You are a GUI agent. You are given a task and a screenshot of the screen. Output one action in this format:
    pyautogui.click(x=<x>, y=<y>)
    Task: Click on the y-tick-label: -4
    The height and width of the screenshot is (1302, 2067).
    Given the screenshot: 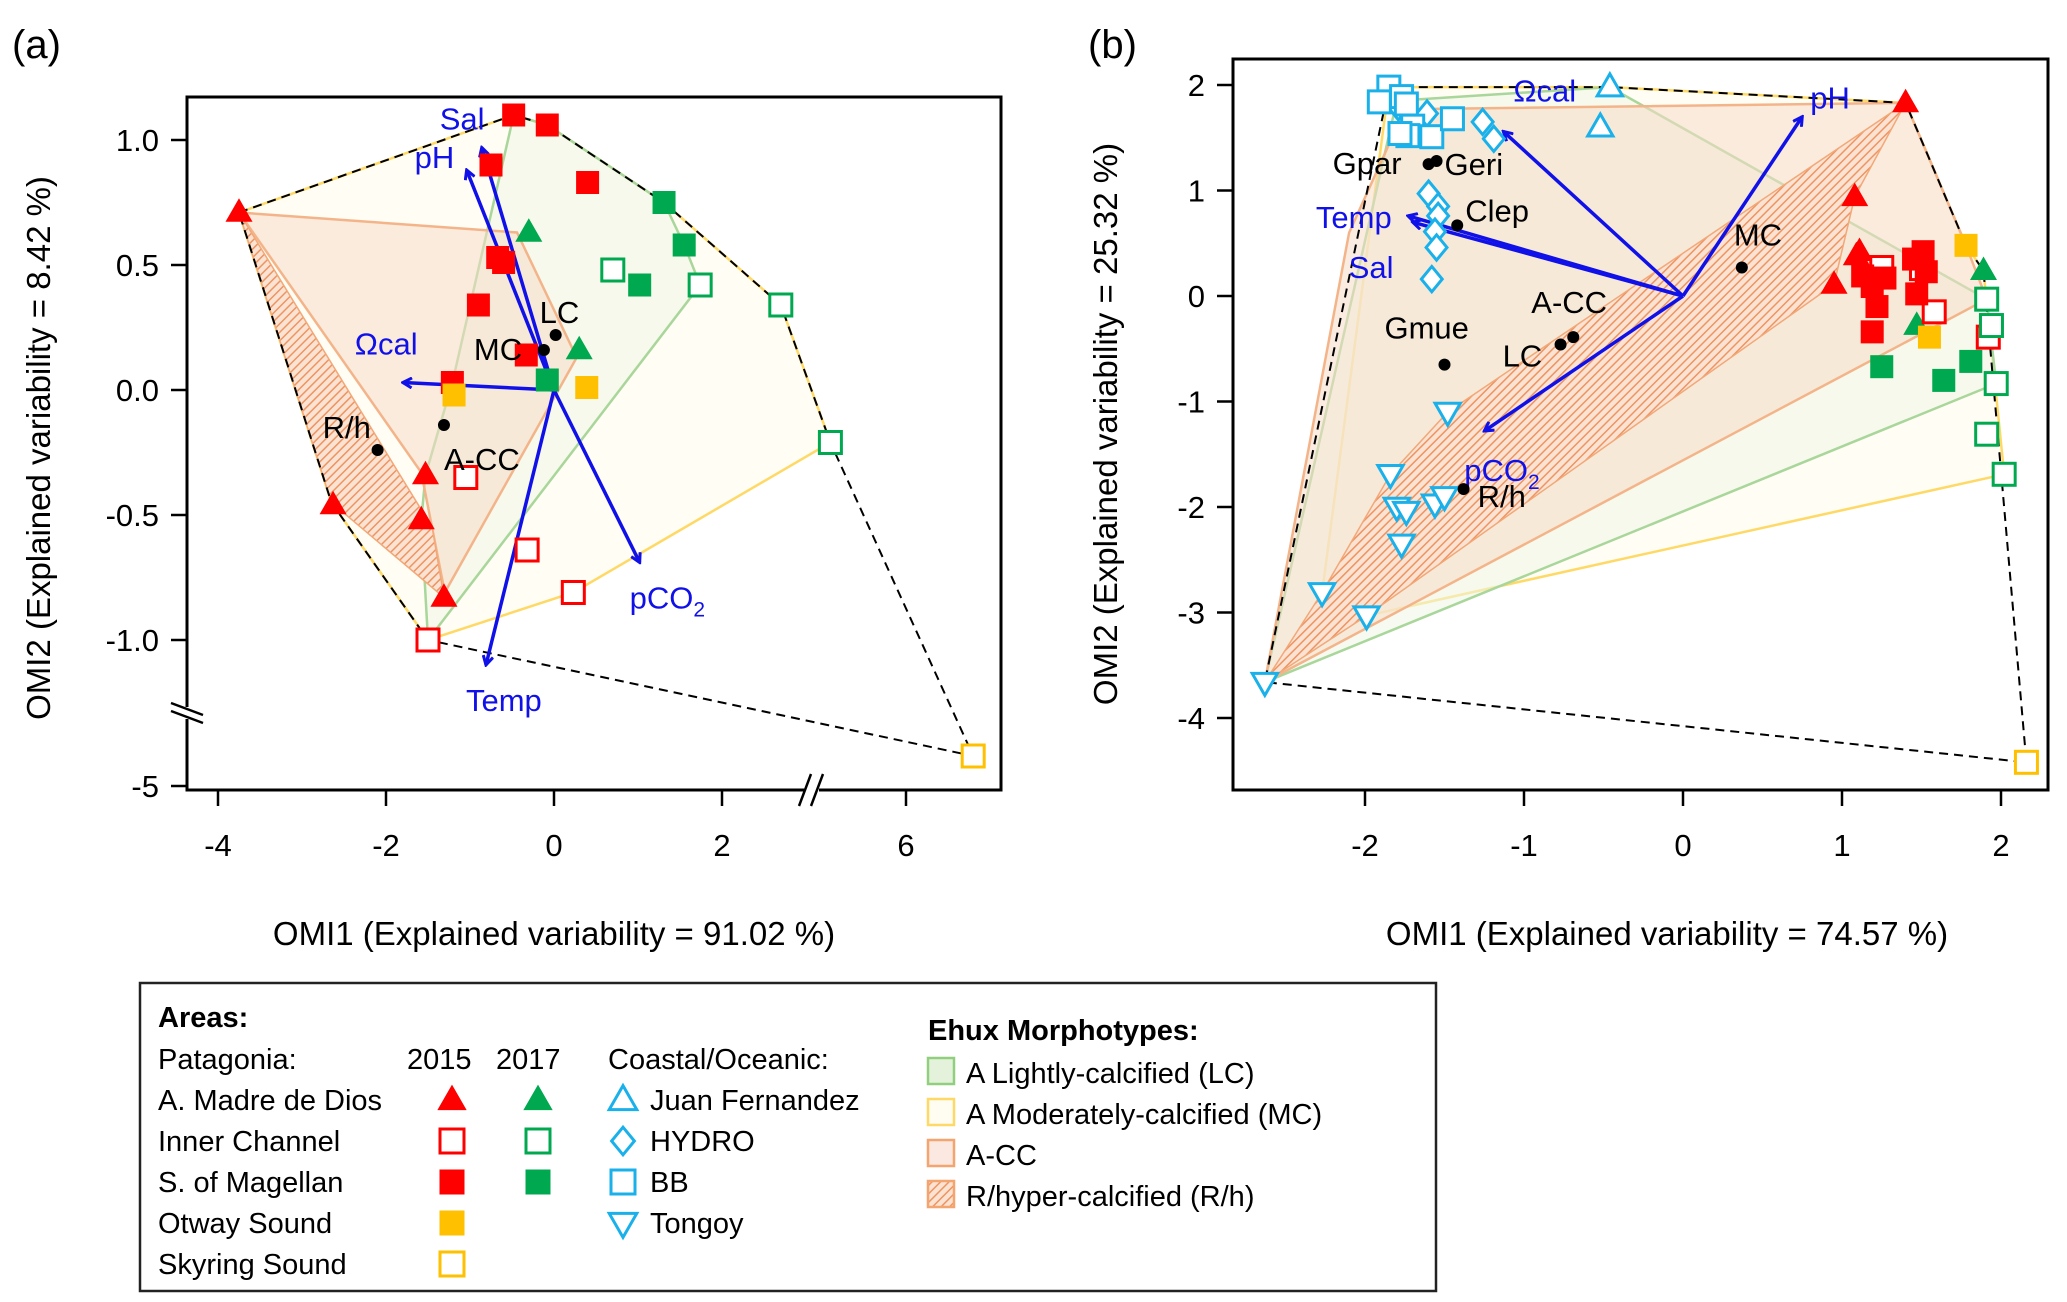 What is the action you would take?
    pyautogui.click(x=1191, y=718)
    